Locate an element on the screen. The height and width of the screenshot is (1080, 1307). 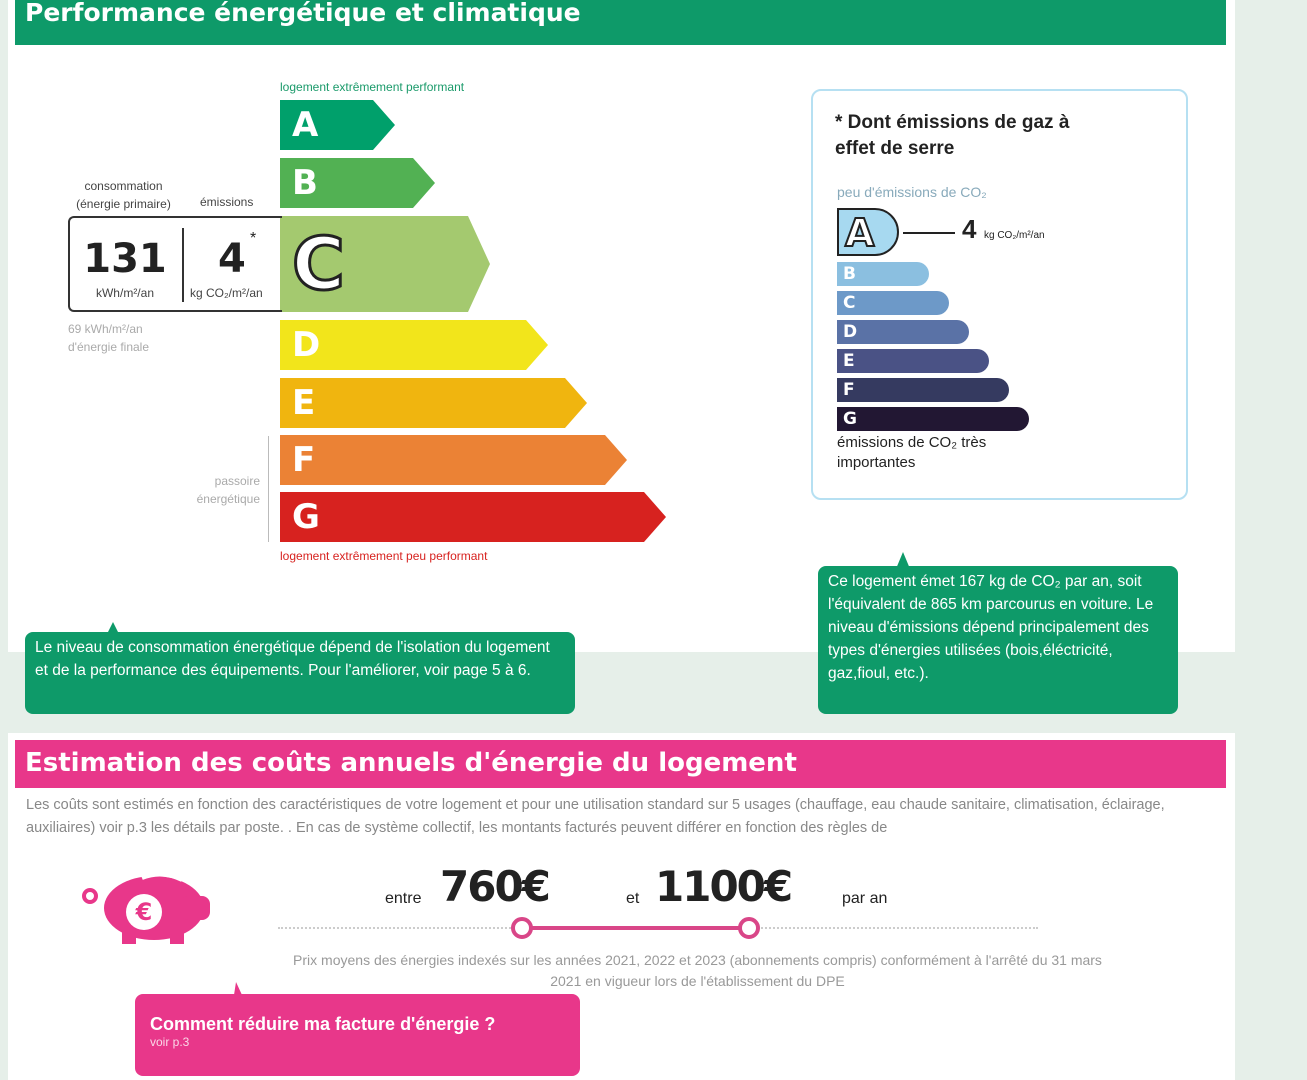
piggy-bank-icon: € is located at coordinates (149, 906).